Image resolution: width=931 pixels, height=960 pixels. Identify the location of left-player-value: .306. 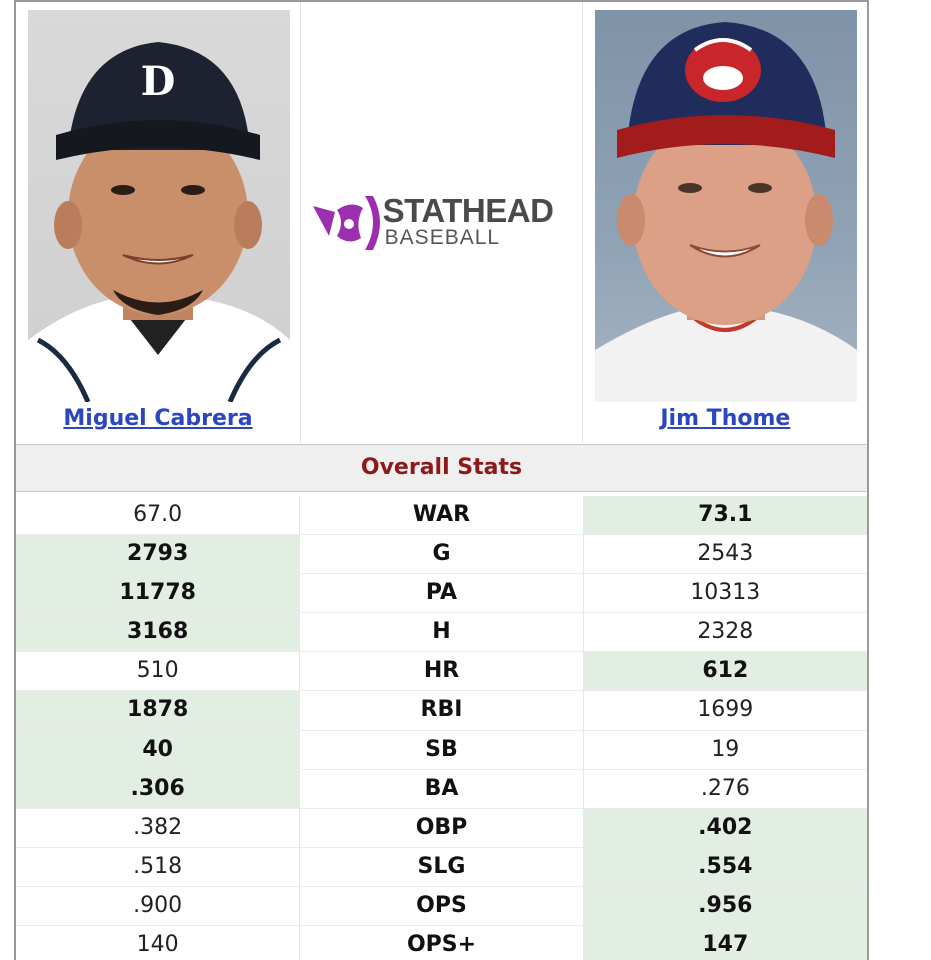
(158, 788).